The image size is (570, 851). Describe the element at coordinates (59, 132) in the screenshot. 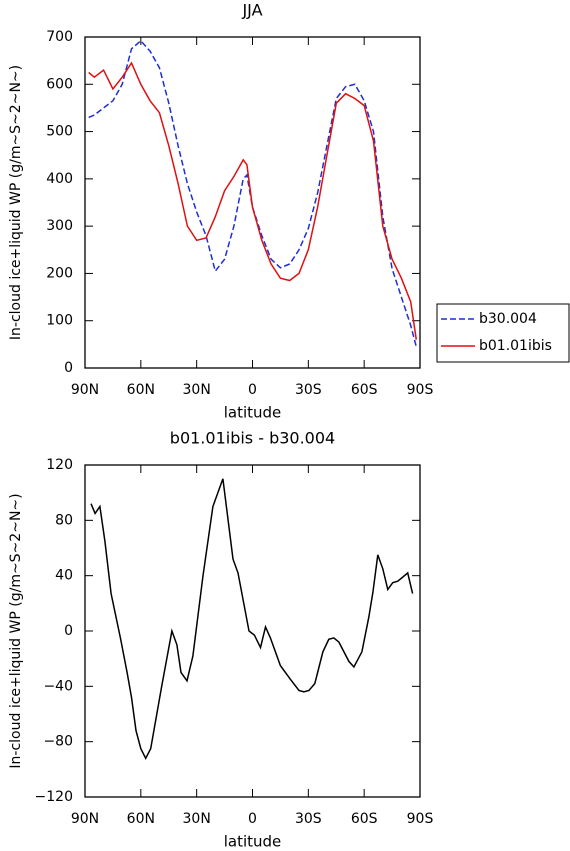

I see `y-tick-label: 500` at that location.